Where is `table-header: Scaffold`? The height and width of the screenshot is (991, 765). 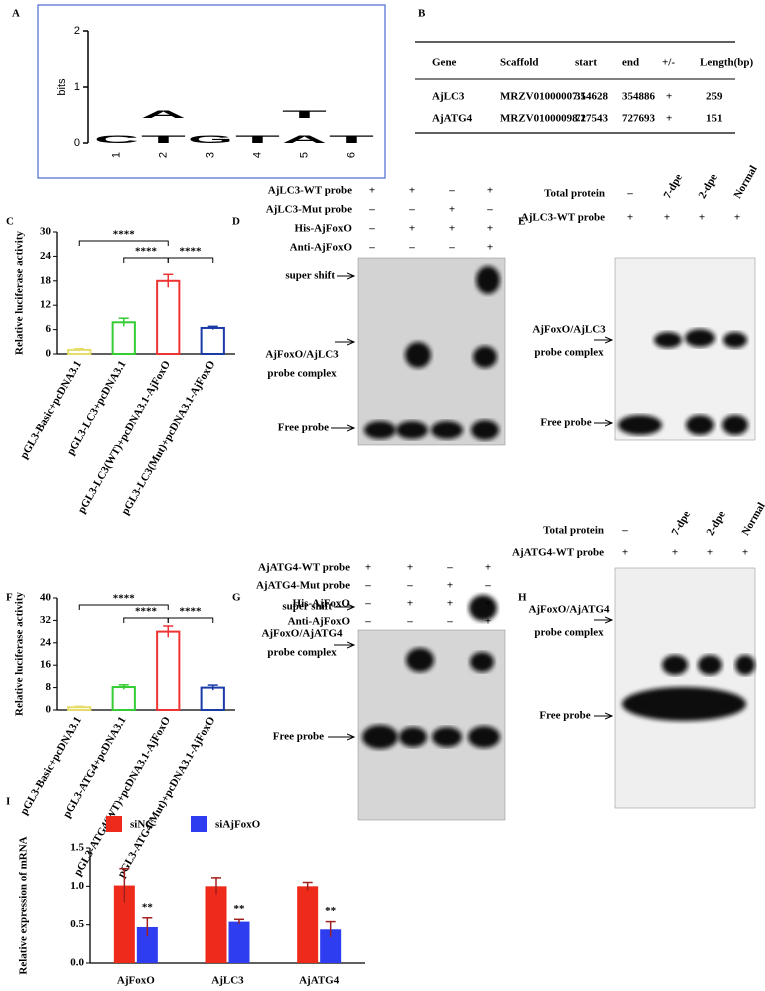
table-header: Scaffold is located at coordinates (519, 63).